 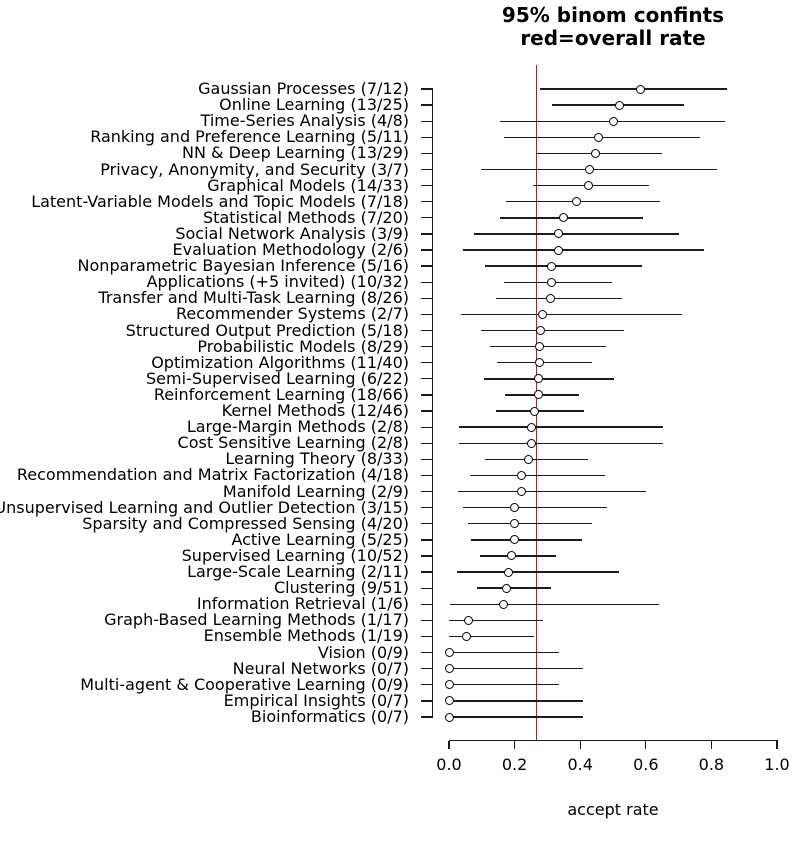 I want to click on category-label: Clustering (9/51), so click(x=341, y=588).